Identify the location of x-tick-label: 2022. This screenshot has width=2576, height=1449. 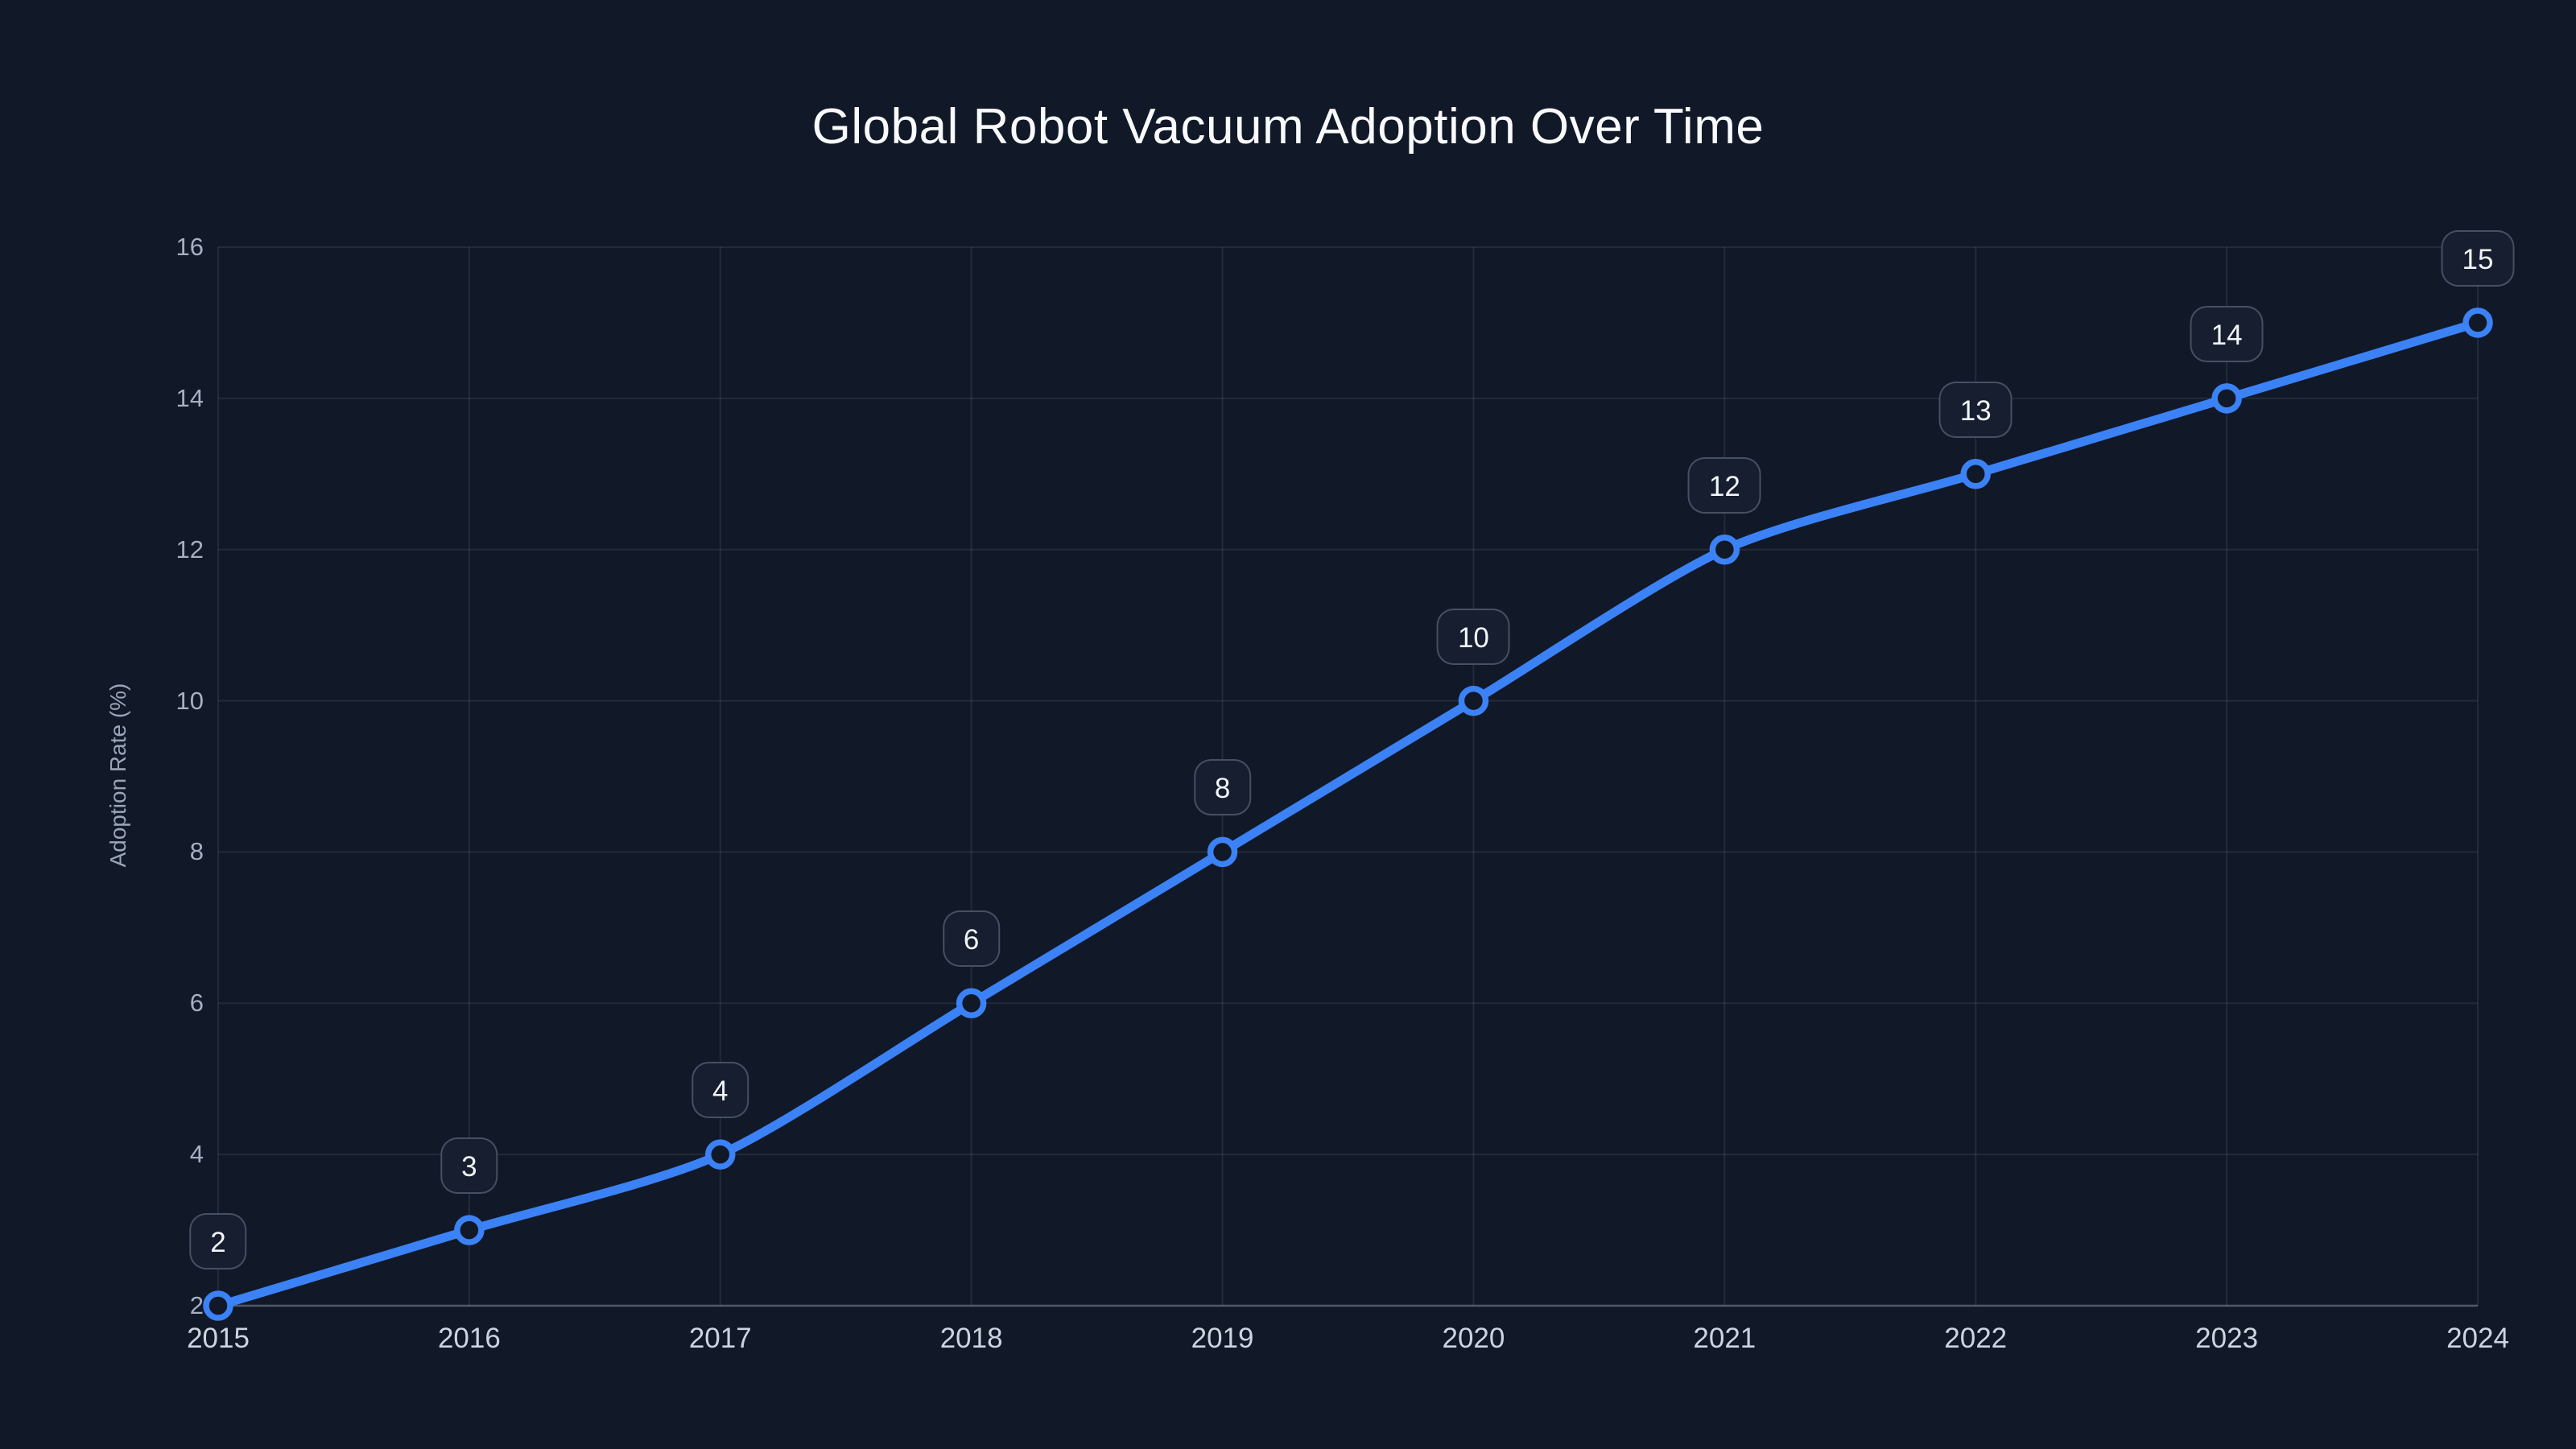
(1976, 1338).